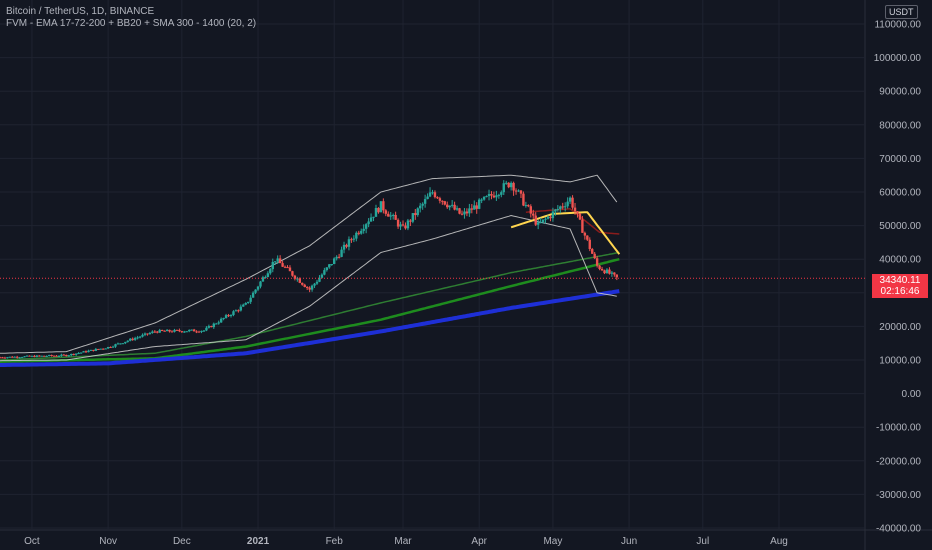  I want to click on last-price-tag: 34340.11 02:16:46, so click(900, 286).